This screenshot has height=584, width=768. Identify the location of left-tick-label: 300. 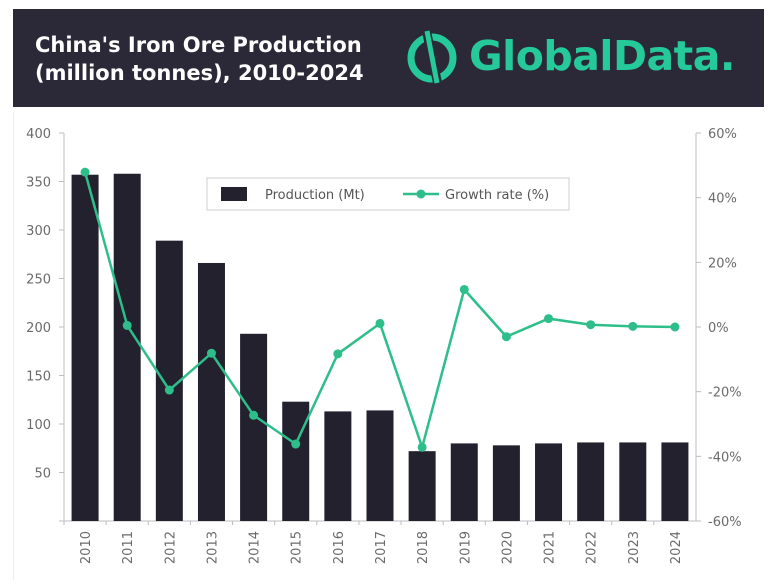
(38, 231).